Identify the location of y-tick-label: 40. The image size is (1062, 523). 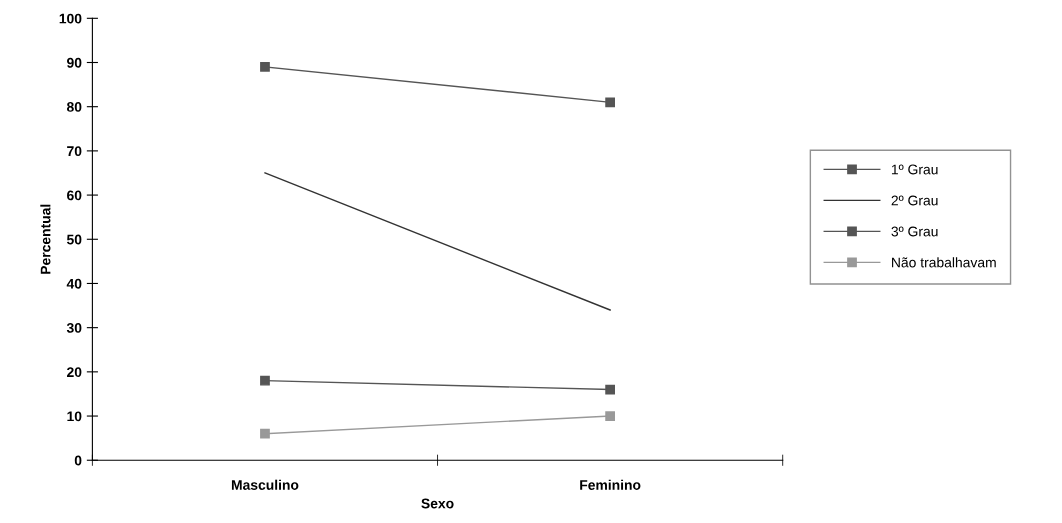
(74, 283).